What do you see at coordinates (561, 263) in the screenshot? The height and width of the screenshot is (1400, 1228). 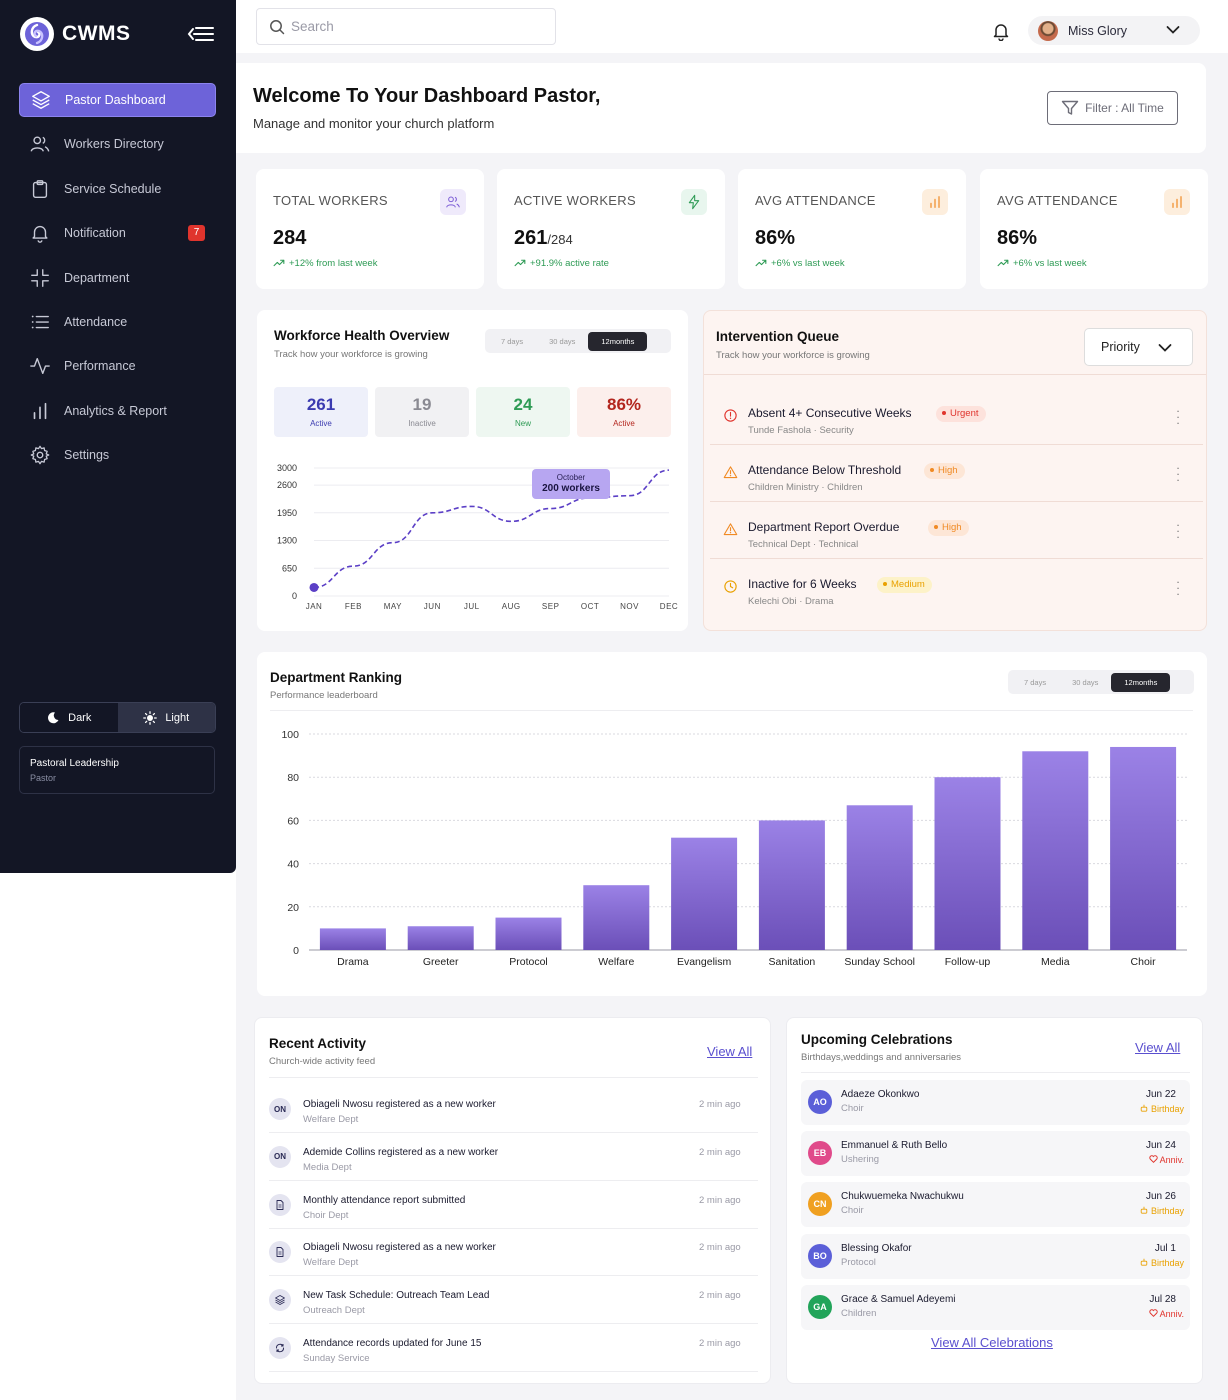 I see `stat-trend: +91.9% active rate` at bounding box center [561, 263].